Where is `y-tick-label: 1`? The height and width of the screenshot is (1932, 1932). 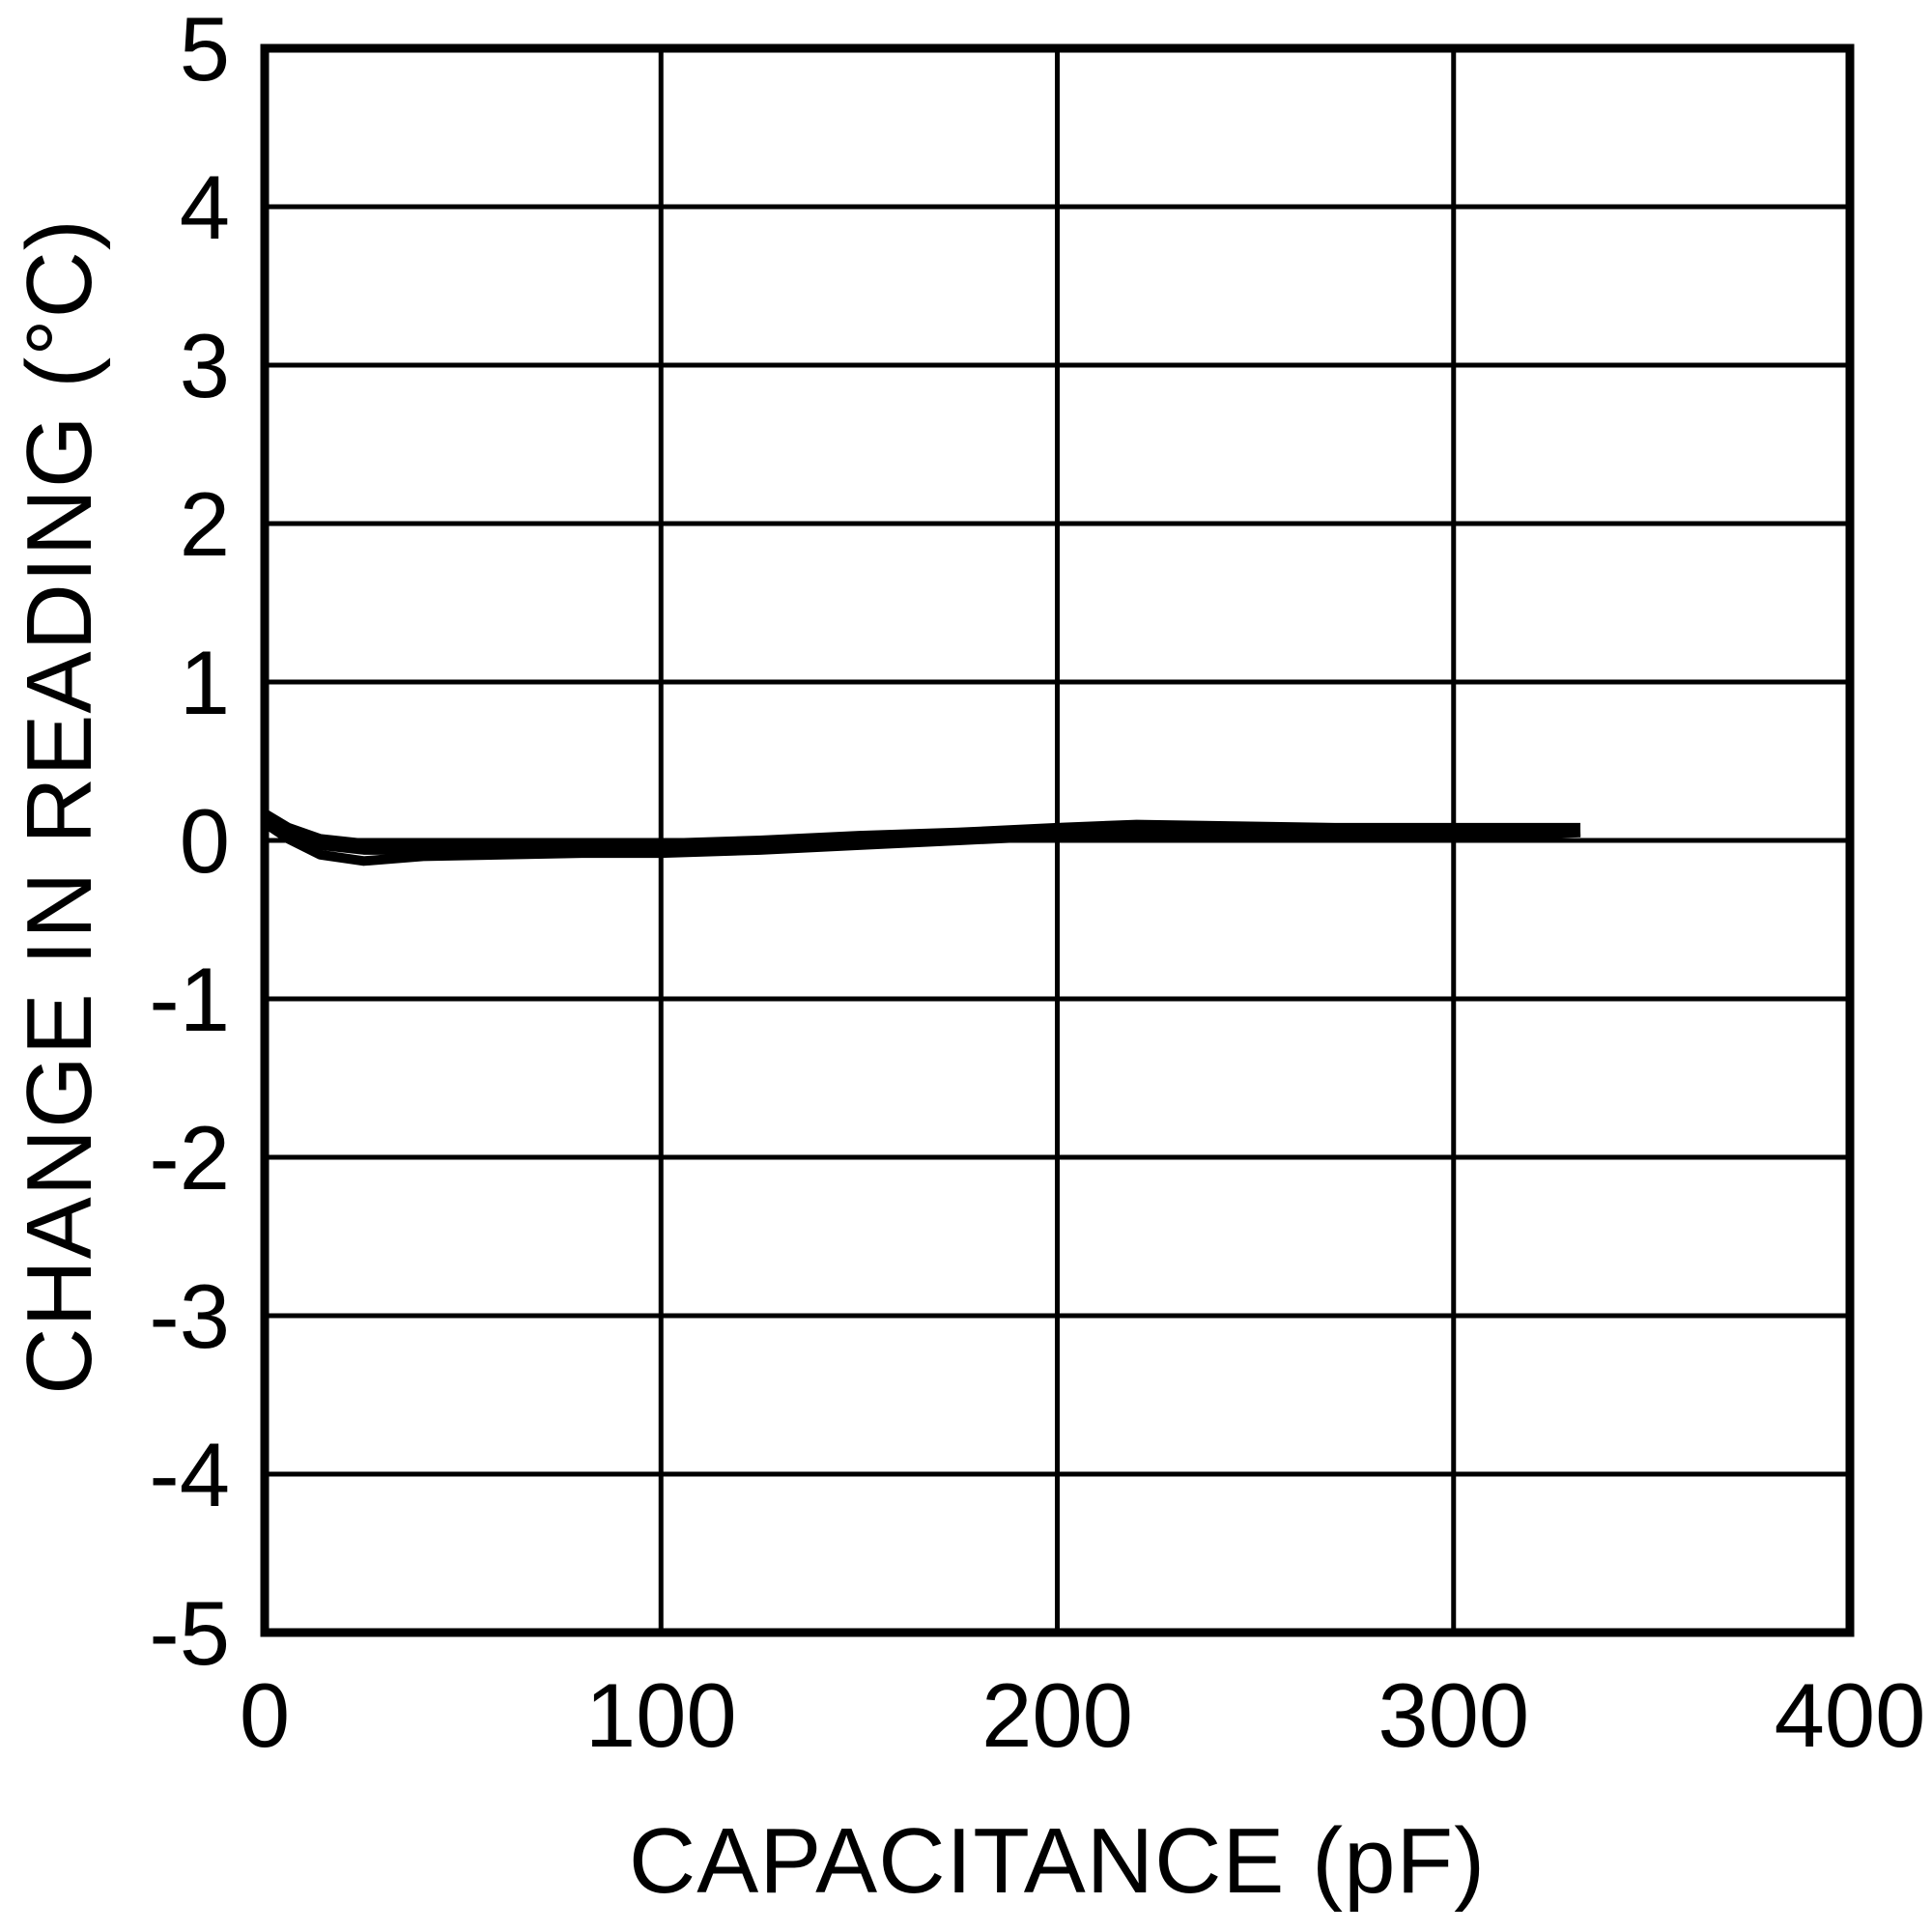
y-tick-label: 1 is located at coordinates (205, 682).